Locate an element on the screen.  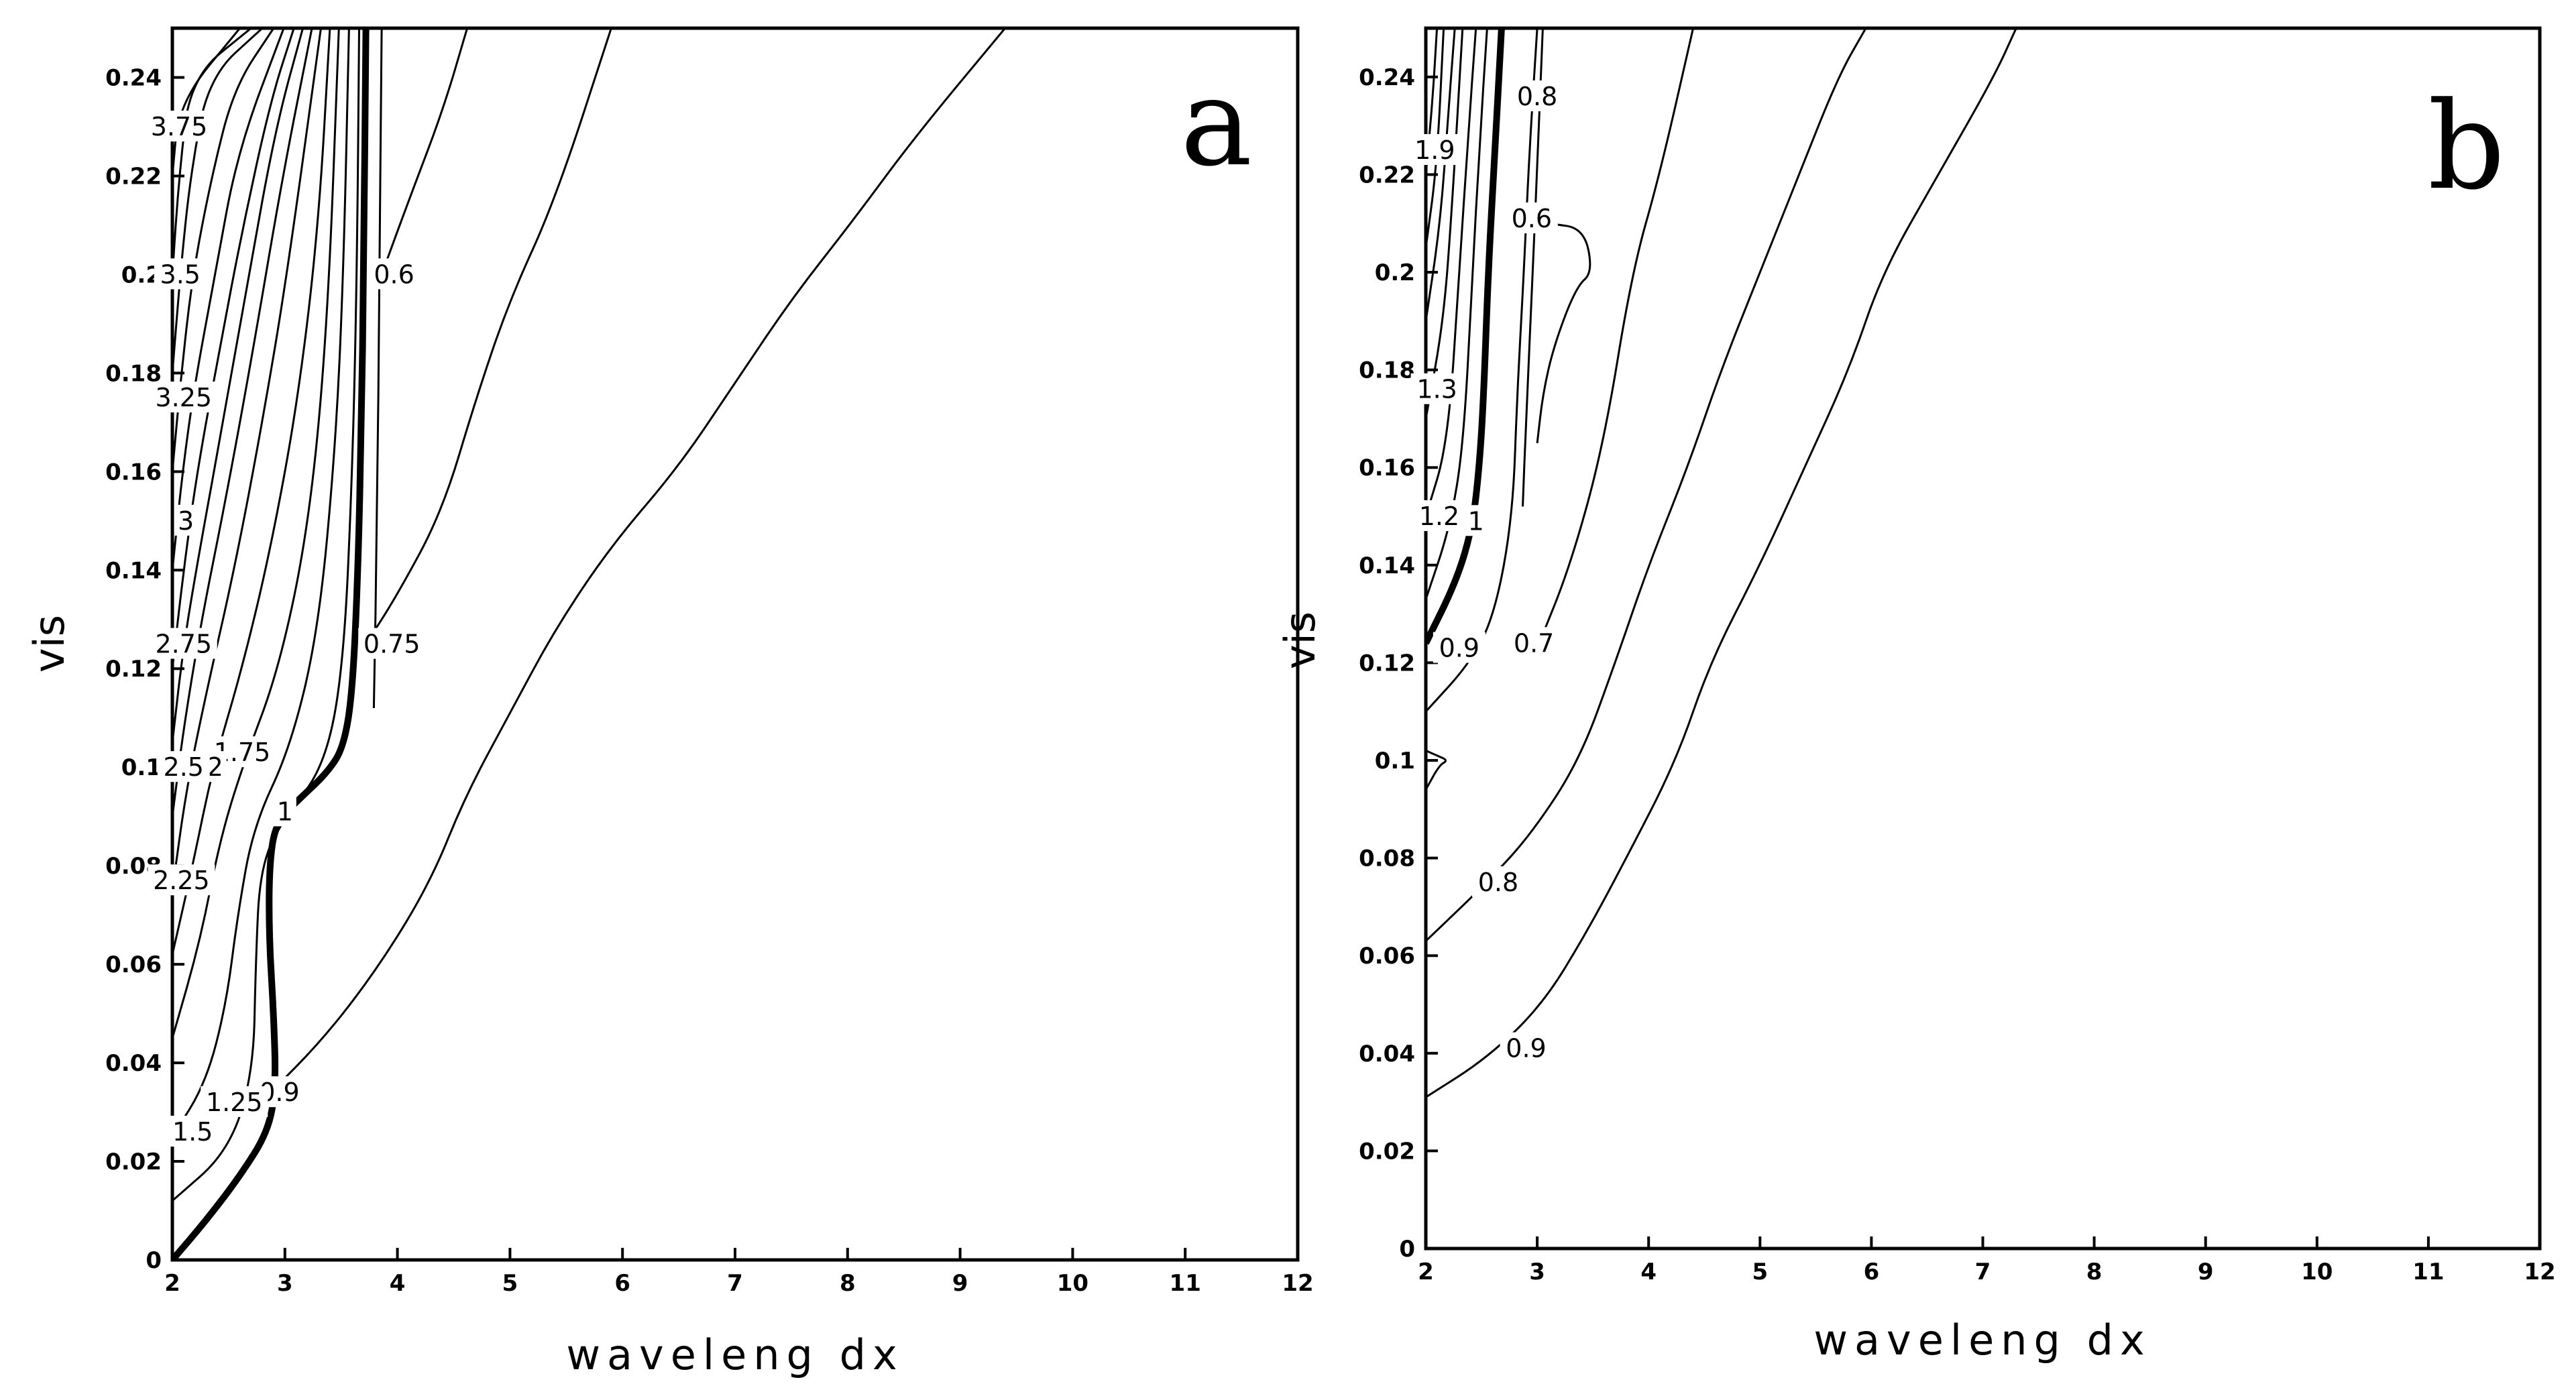
panel-a-x-tick-label-7: 9 is located at coordinates (960, 1283).